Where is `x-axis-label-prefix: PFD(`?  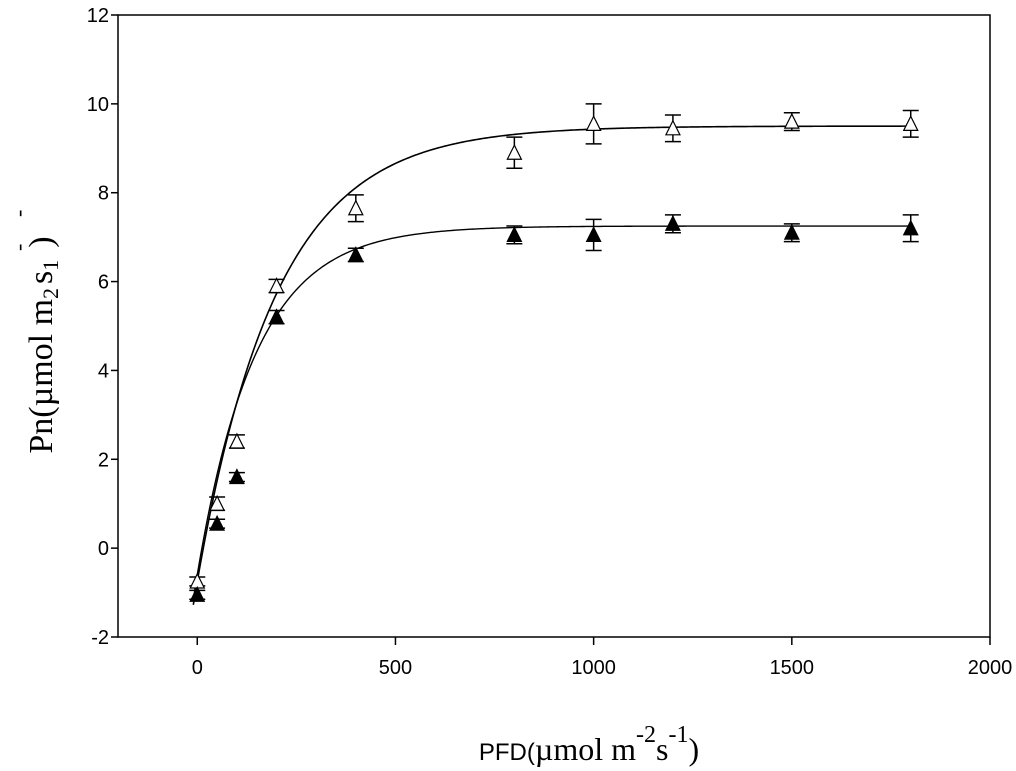
x-axis-label-prefix: PFD( is located at coordinates (507, 752).